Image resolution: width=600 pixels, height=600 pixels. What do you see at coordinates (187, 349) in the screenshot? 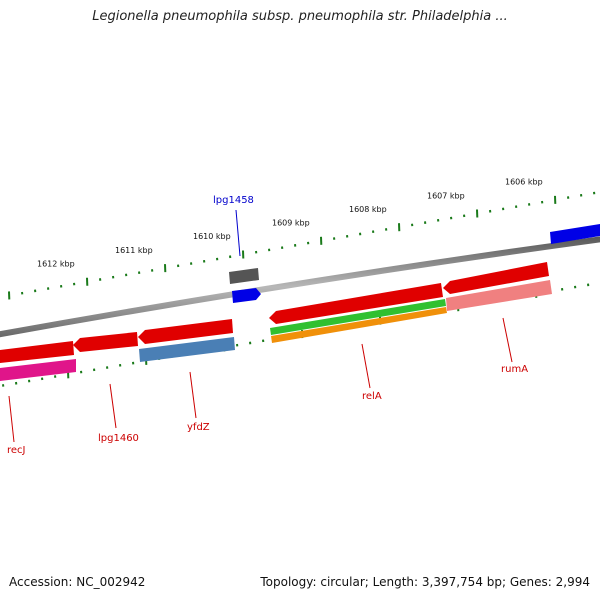
I see `yfdZ-mrna` at bounding box center [187, 349].